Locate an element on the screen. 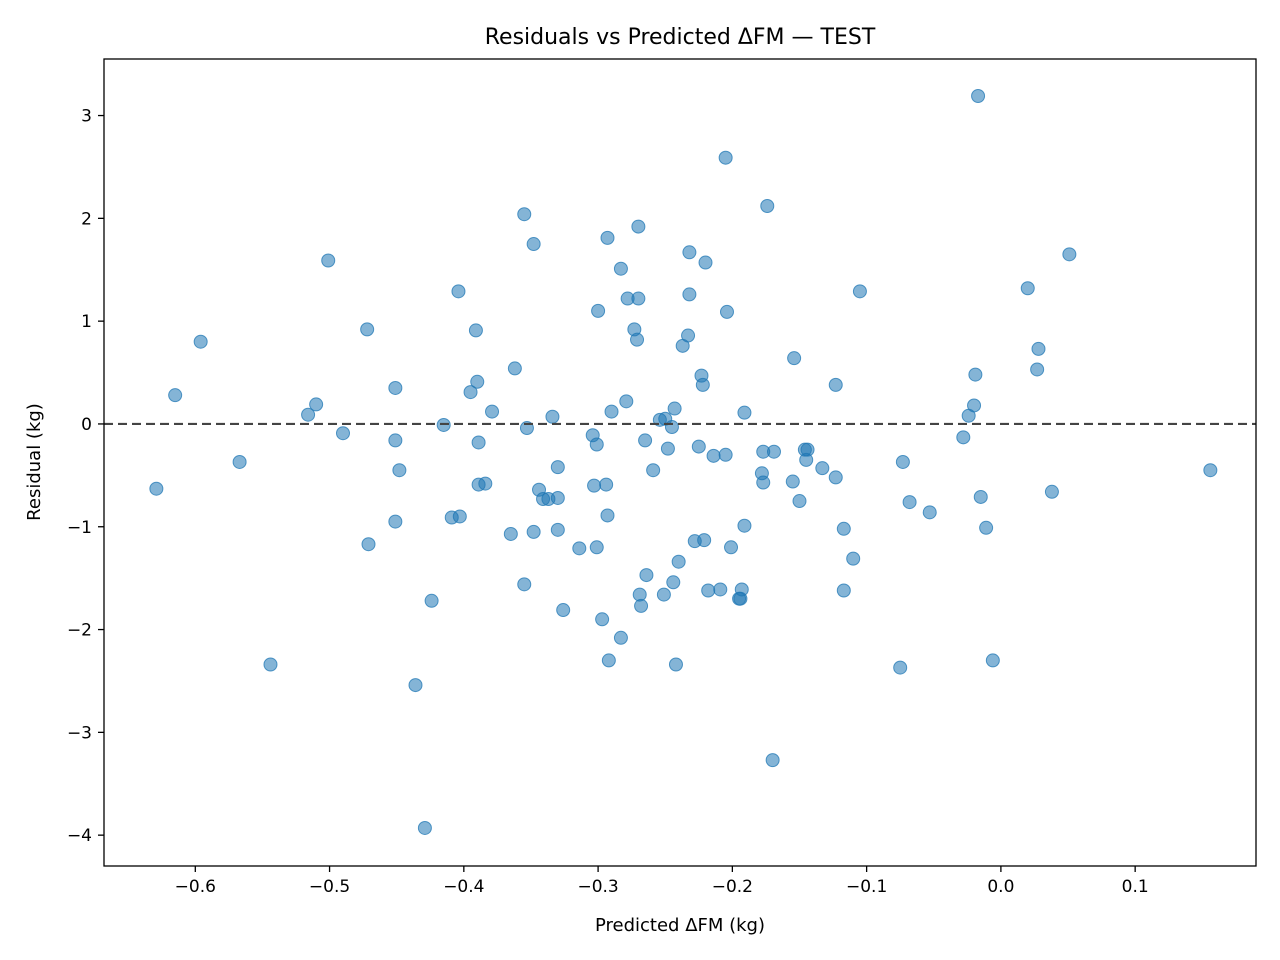 The width and height of the screenshot is (1280, 960). x-tick-label: −0.5 is located at coordinates (329, 887).